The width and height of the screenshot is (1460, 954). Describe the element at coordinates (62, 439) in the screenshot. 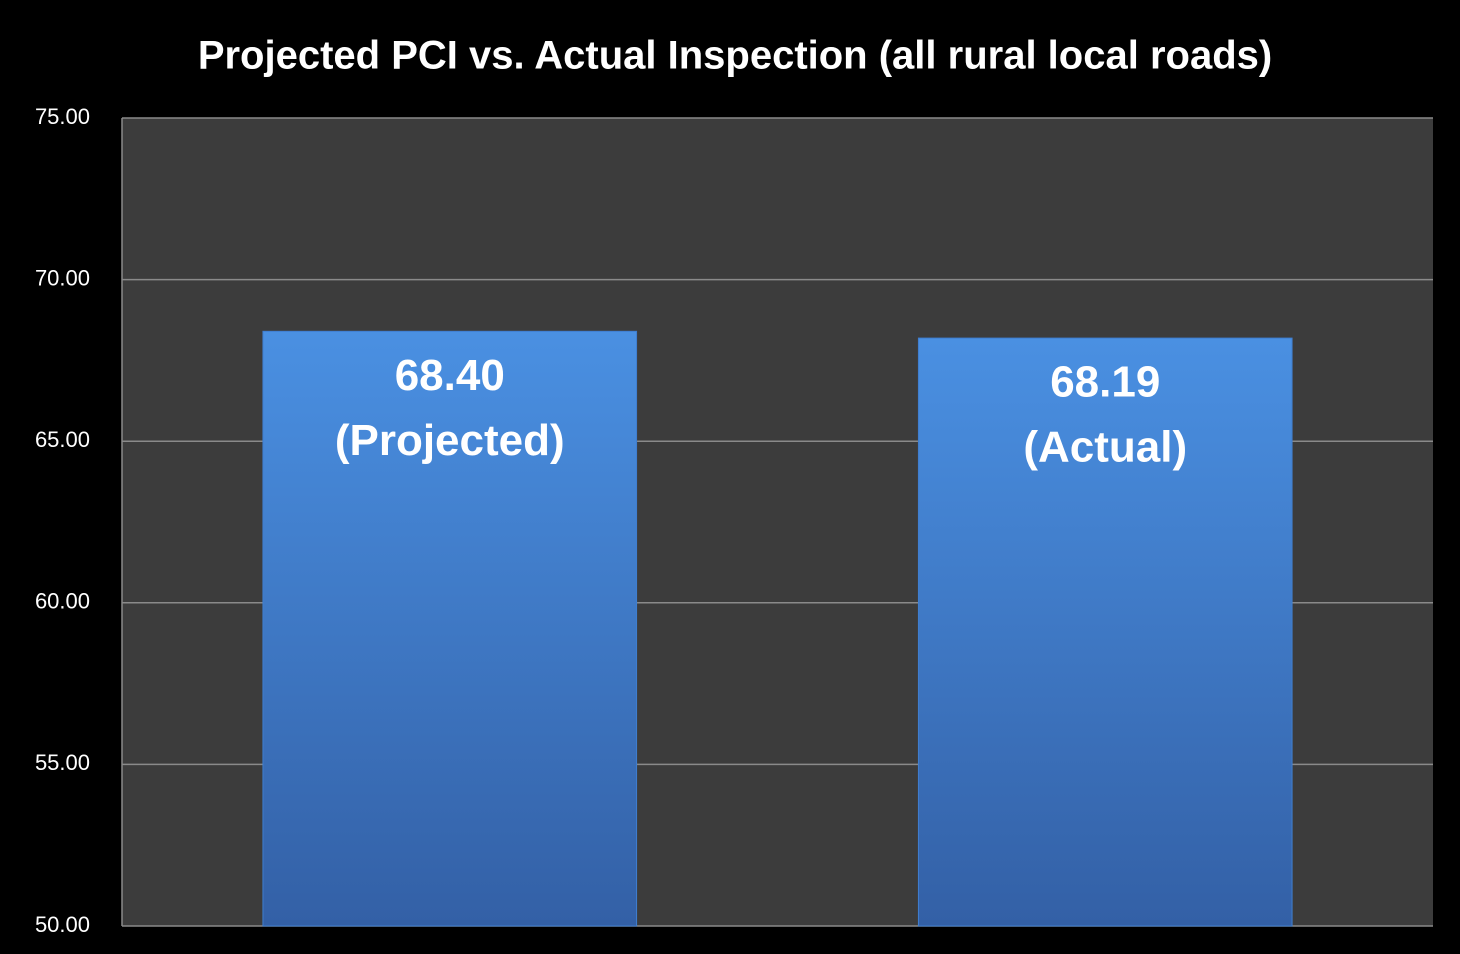

I see `y-tick-label: 65.00` at that location.